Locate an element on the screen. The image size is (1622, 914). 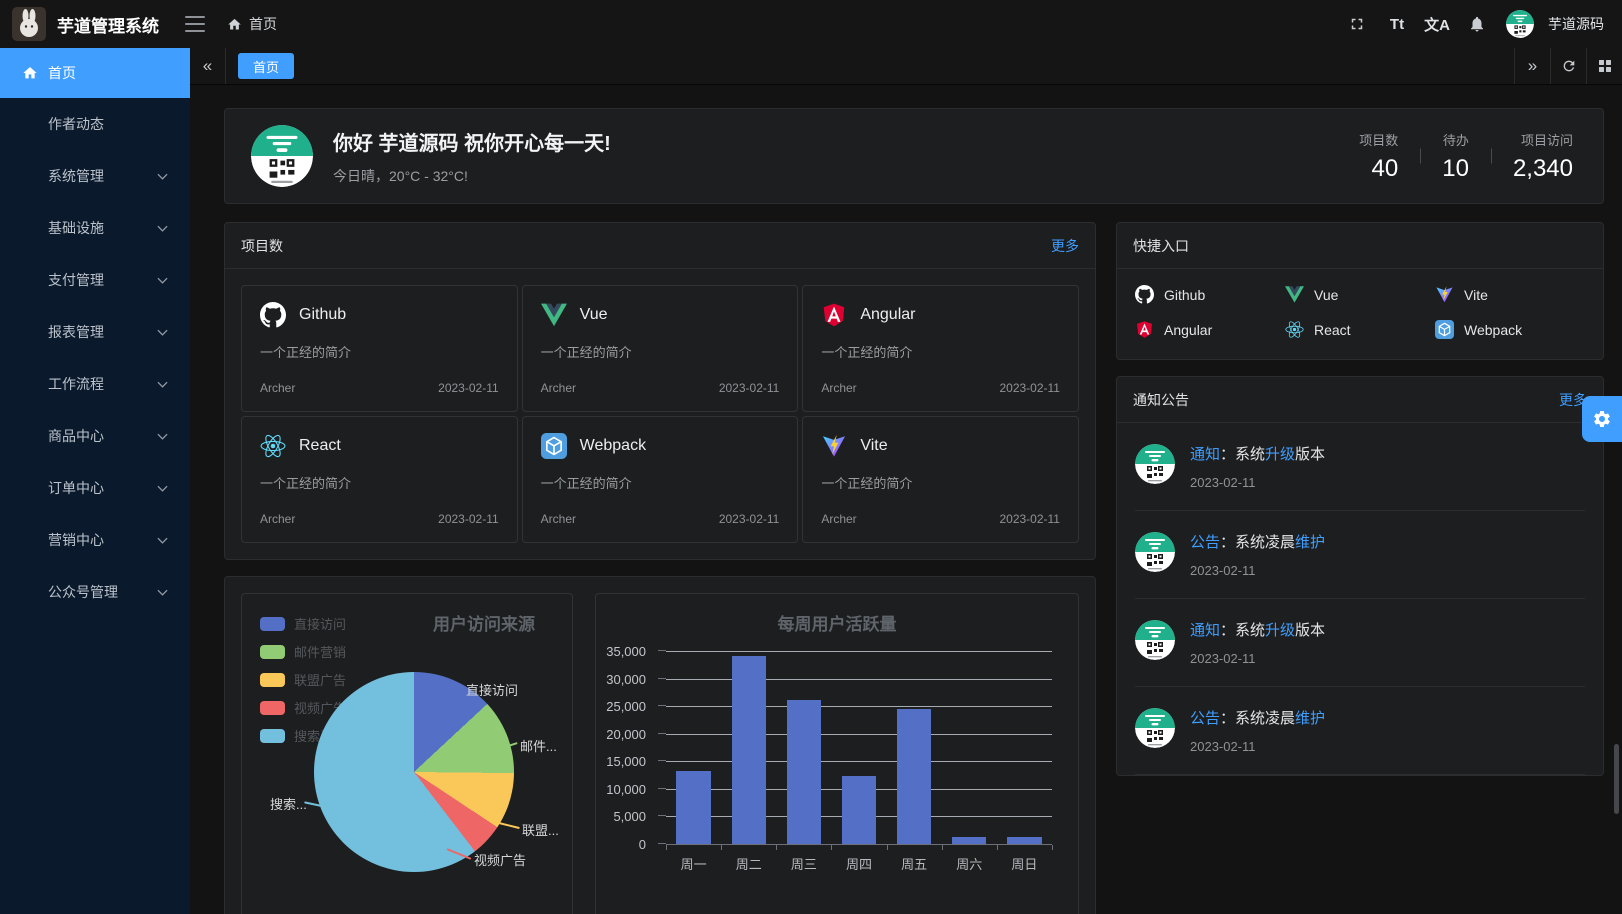
font-size-button: Tt is located at coordinates (1397, 24).